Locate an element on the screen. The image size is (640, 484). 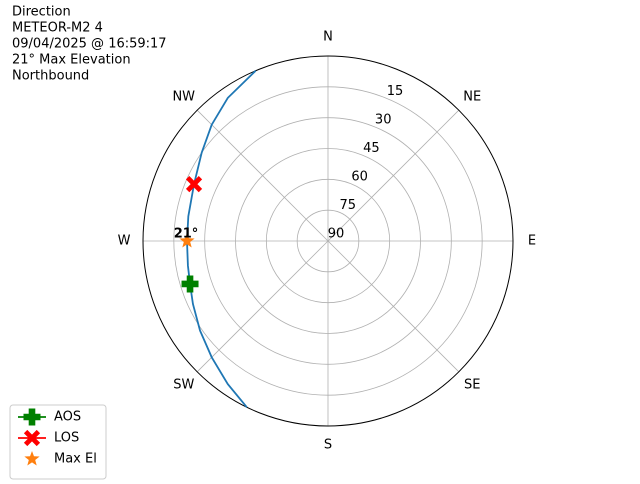
title-line: METEOR-M2 4 is located at coordinates (57, 28).